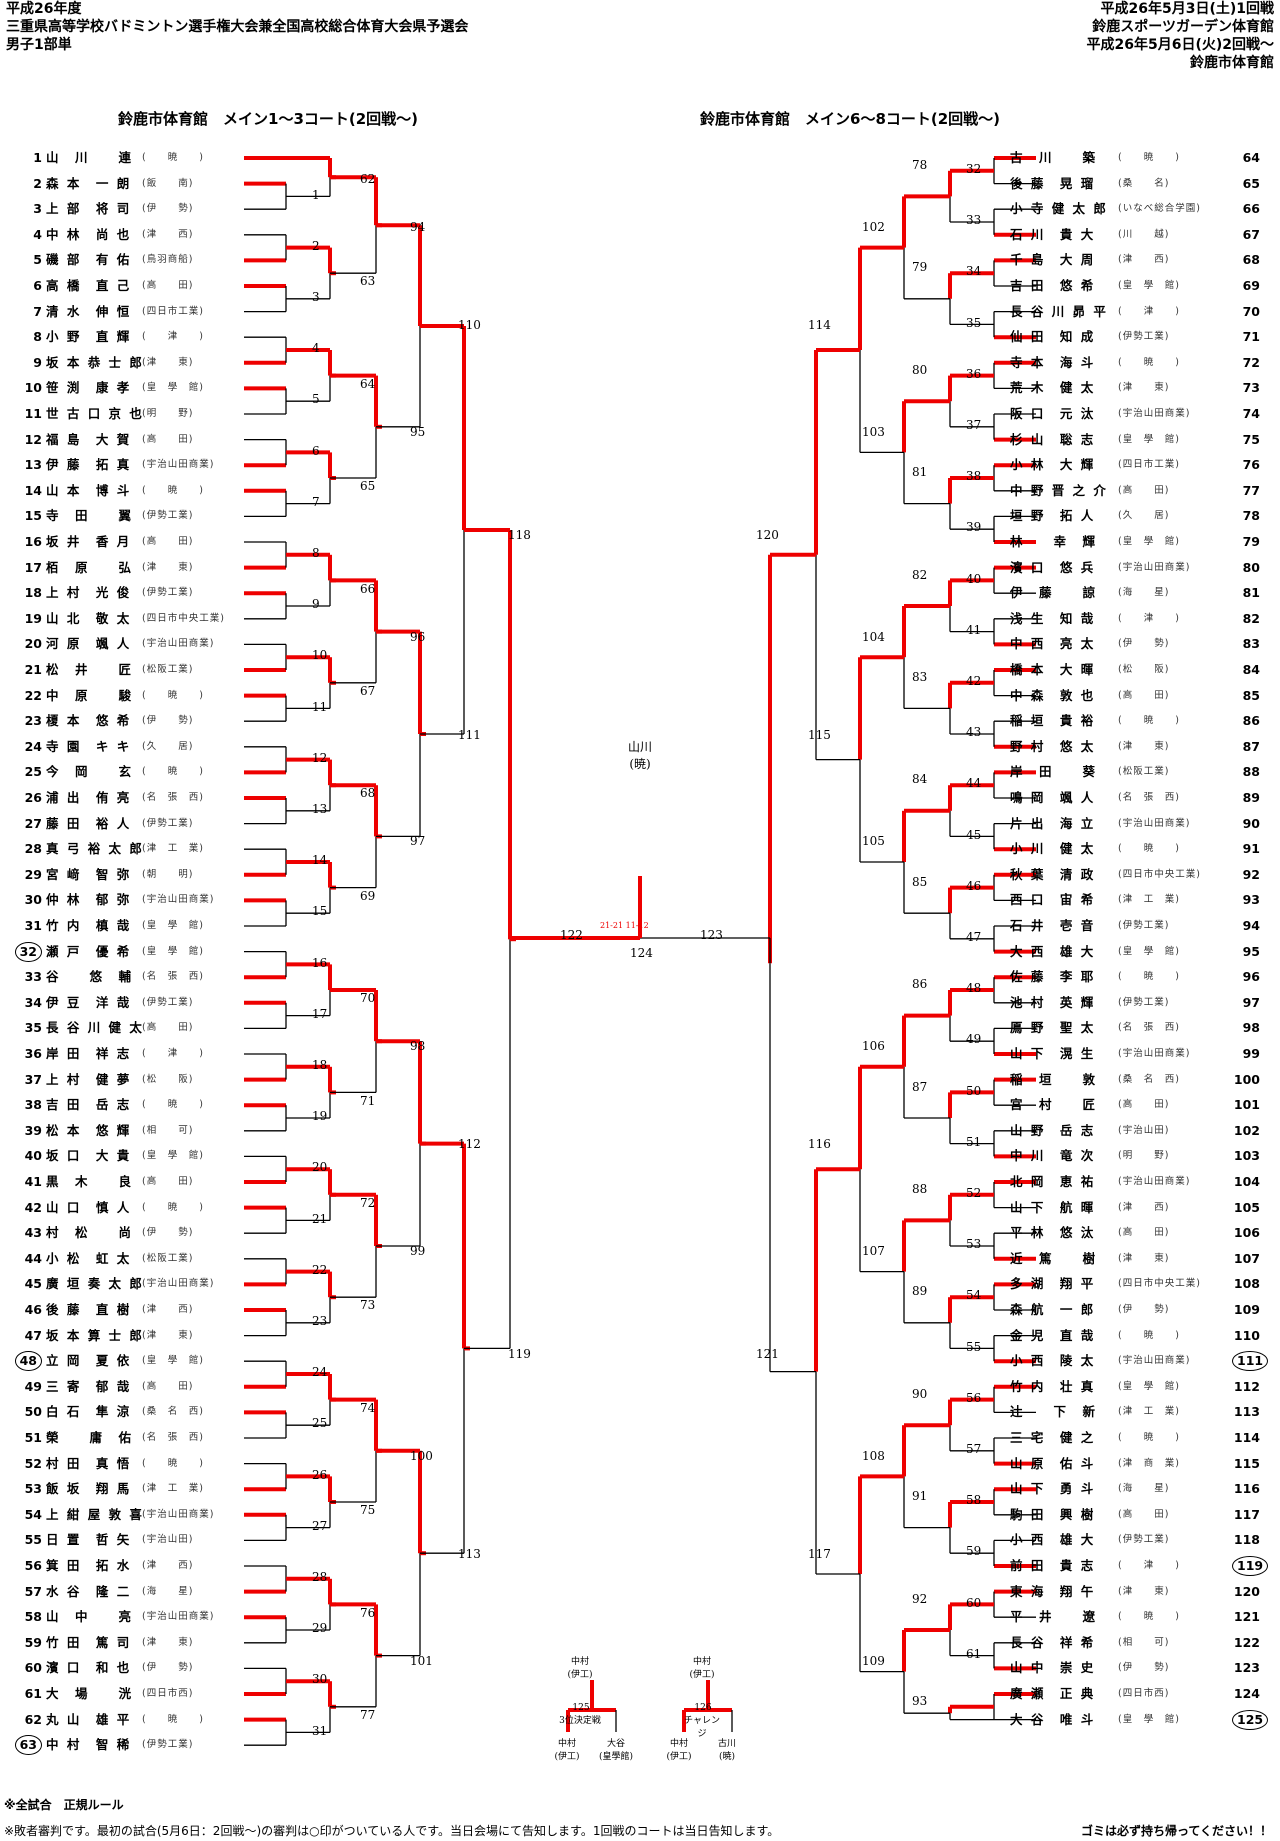 Image resolution: width=1280 pixels, height=1841 pixels. What do you see at coordinates (316, 245) in the screenshot?
I see `match-number: 2` at bounding box center [316, 245].